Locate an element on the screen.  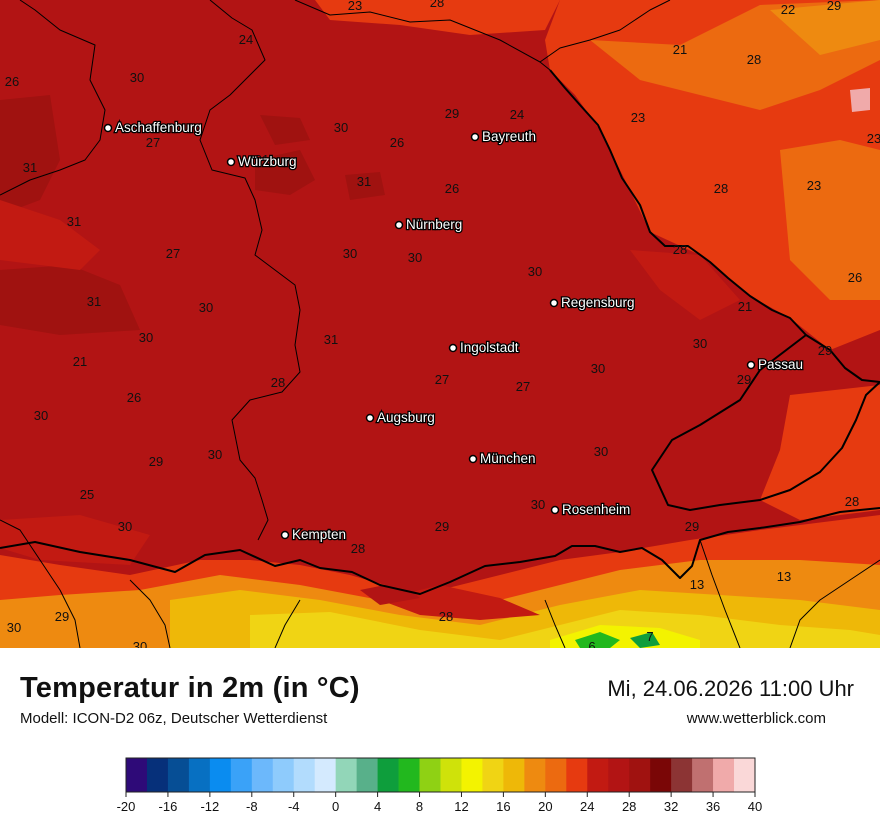
website-link: www.wetterblick.com is located at coordinates (756, 718).